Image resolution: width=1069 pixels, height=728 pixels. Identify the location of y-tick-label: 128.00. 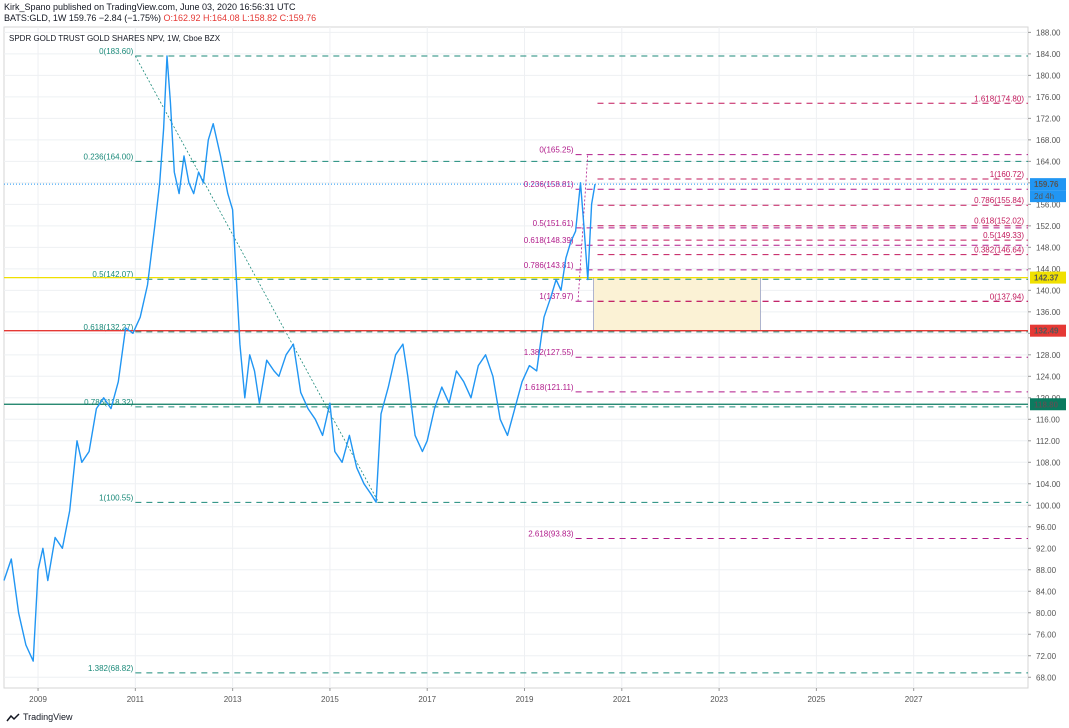
(1048, 355).